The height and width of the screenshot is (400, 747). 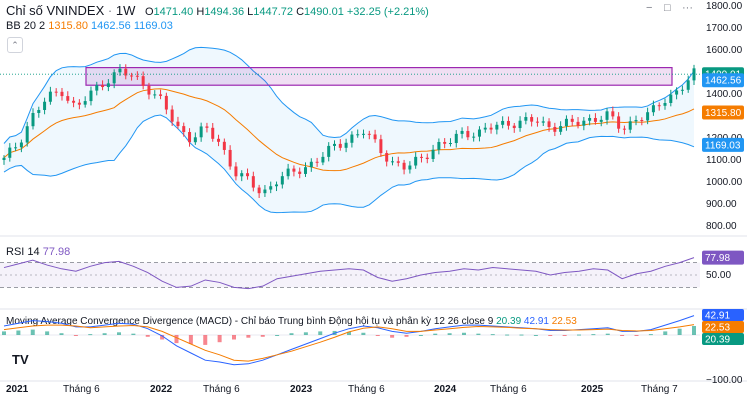 I want to click on low-label: L, so click(x=250, y=12).